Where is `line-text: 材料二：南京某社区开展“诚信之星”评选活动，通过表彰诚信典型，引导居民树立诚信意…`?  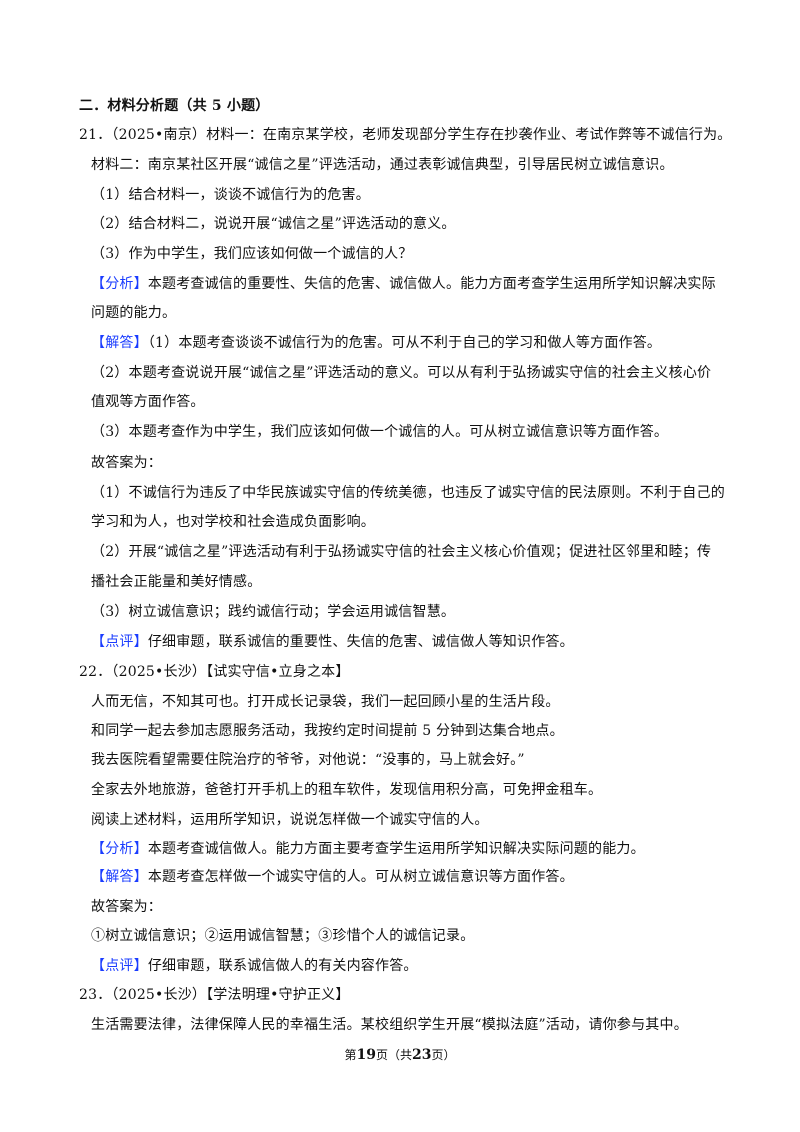
line-text: 材料二：南京某社区开展“诚信之星”评选活动，通过表彰诚信典型，引导居民树立诚信意… is located at coordinates (382, 165).